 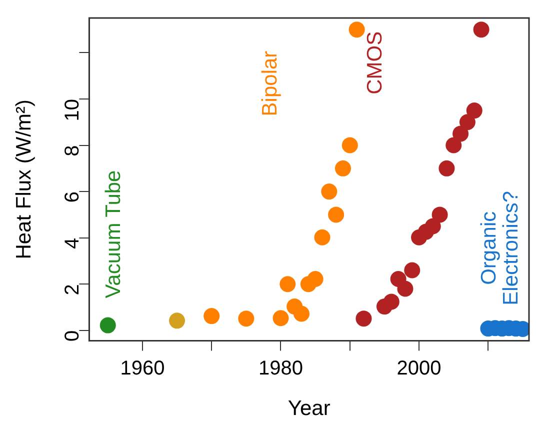 I want to click on x-tick-label: 1960, so click(x=142, y=368).